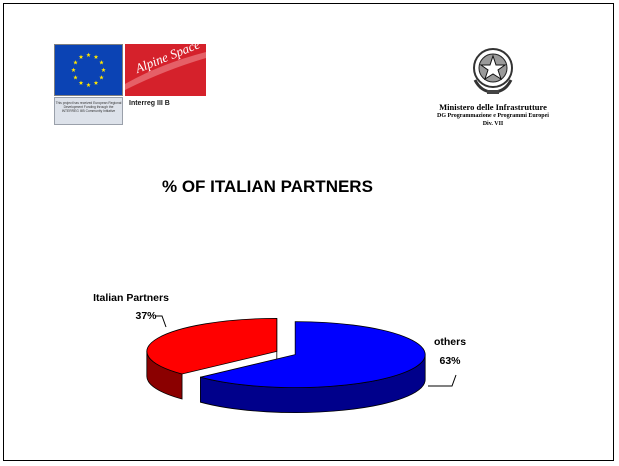 The image size is (619, 466). I want to click on slice-label-others: others, so click(450, 342).